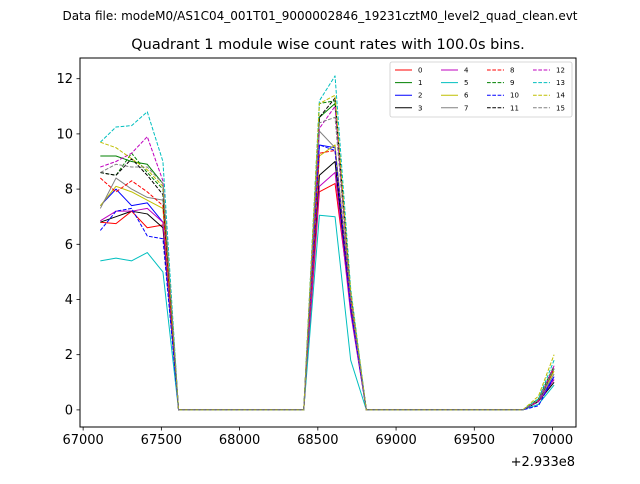 The height and width of the screenshot is (484, 640). Describe the element at coordinates (420, 108) in the screenshot. I see `legend-label-3: 3` at that location.